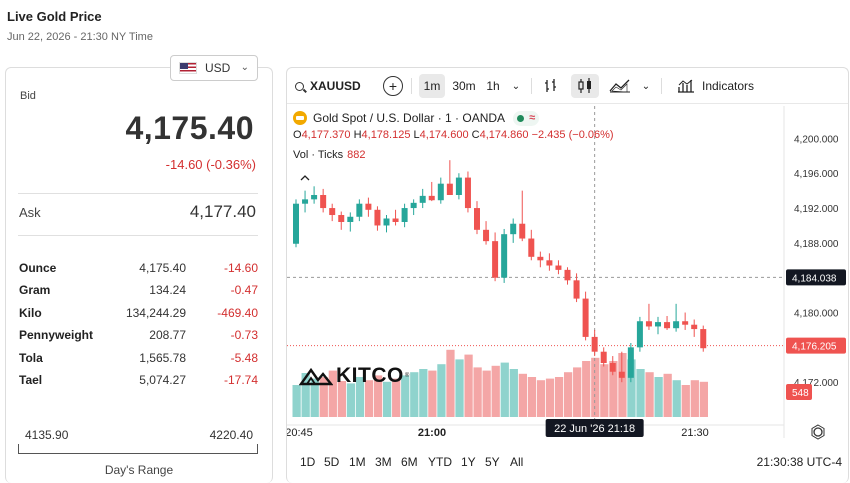 Image resolution: width=850 pixels, height=483 pixels. Describe the element at coordinates (551, 86) in the screenshot. I see `bar-chart-type-icon` at that location.